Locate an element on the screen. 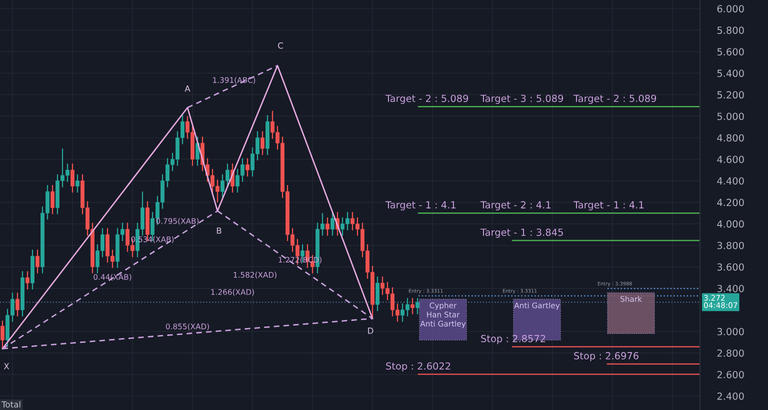 The image size is (768, 410). ref-line-label: Target - 2 : 5.089 is located at coordinates (426, 99).